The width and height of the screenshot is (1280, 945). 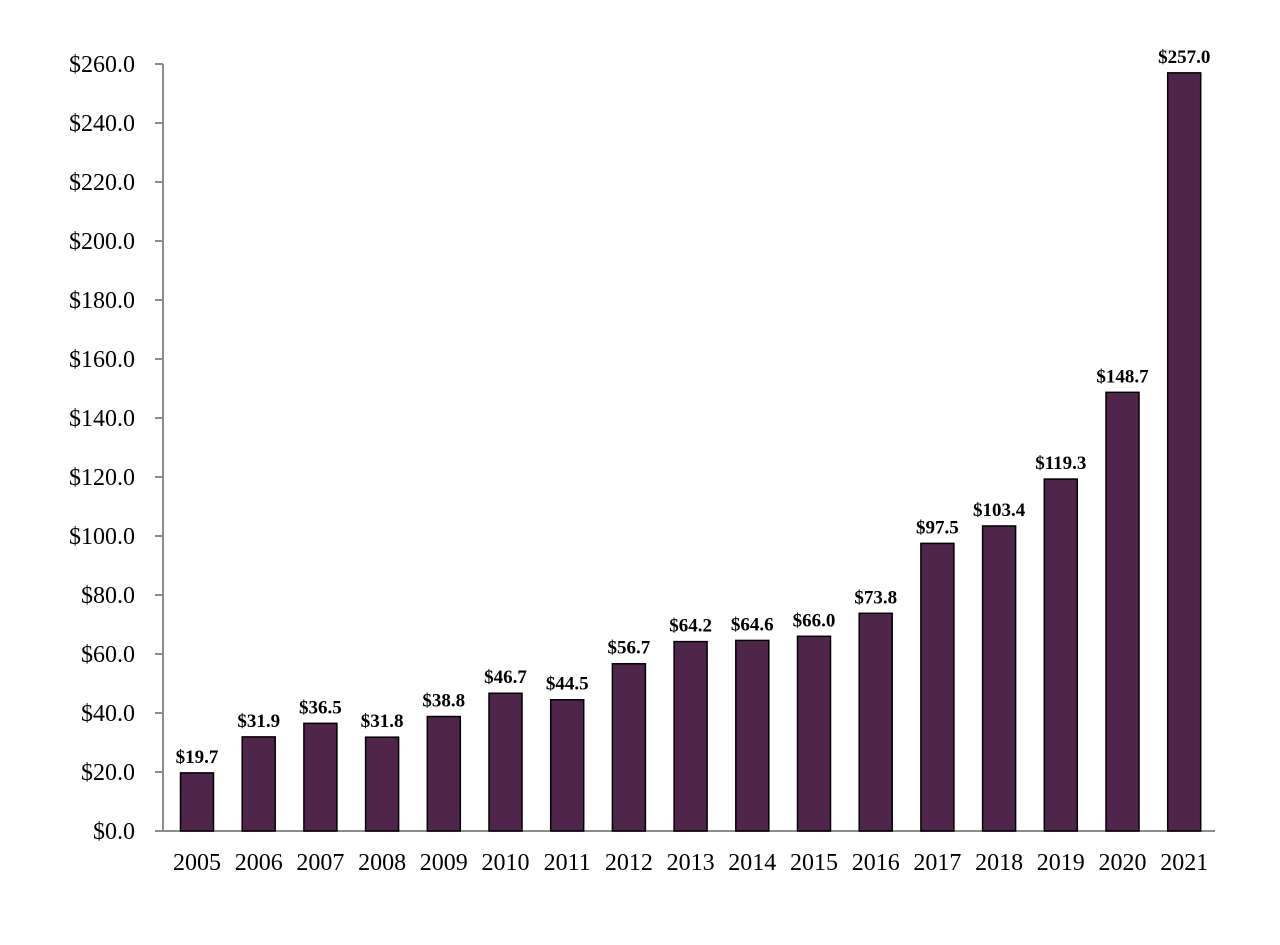 I want to click on bar-2010, so click(x=505, y=762).